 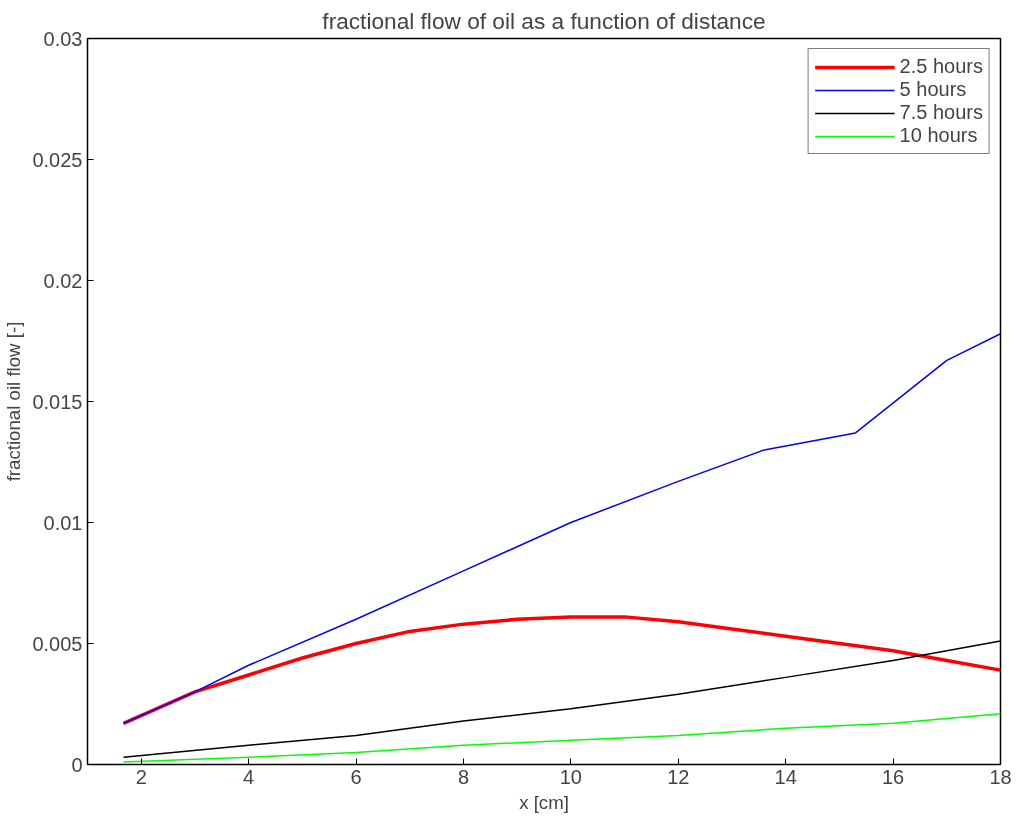 I want to click on y-tick-label: 0.015, so click(x=57, y=401).